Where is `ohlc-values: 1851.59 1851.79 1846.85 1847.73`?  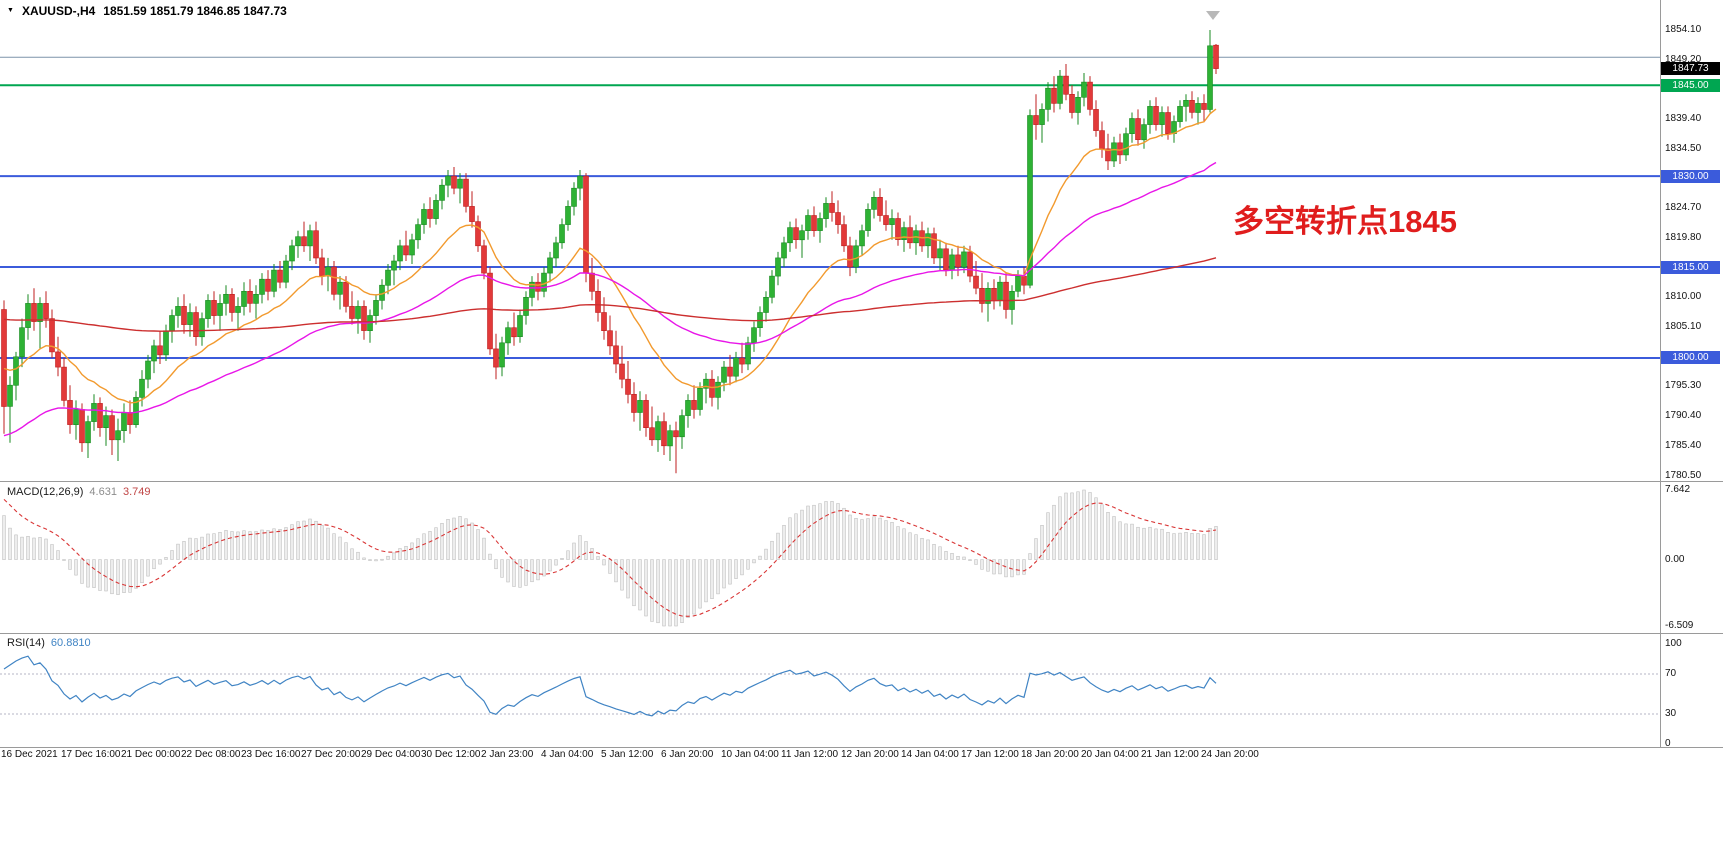 ohlc-values: 1851.59 1851.79 1846.85 1847.73 is located at coordinates (195, 11).